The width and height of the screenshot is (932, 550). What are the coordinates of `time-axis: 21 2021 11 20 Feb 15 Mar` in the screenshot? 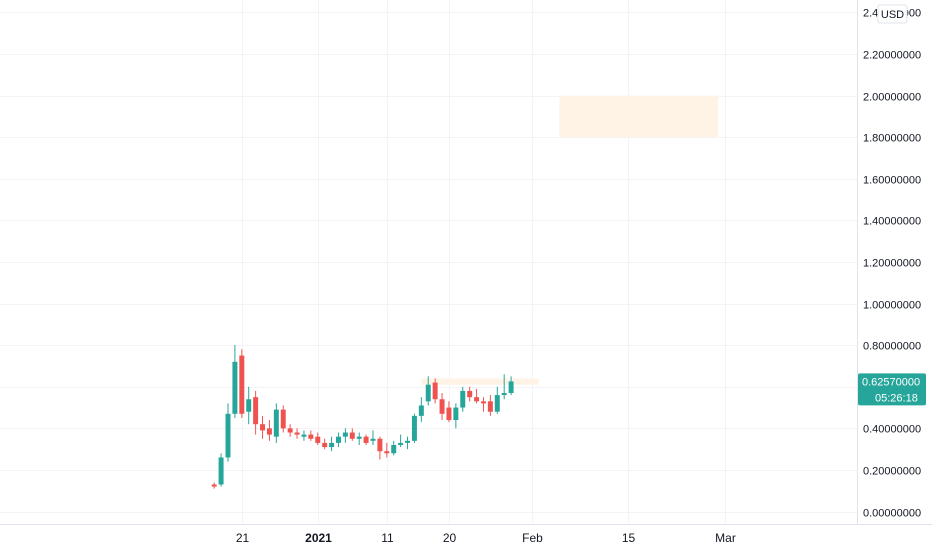 It's located at (486, 538).